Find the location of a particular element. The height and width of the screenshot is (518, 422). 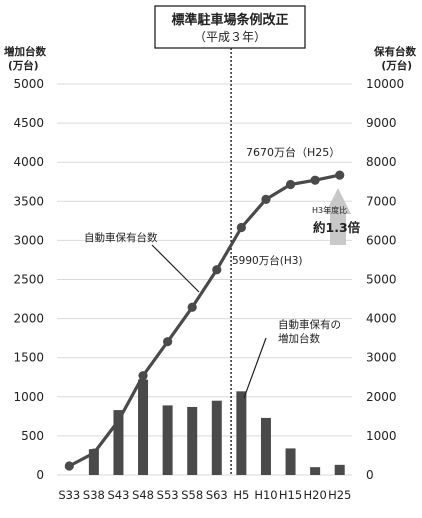

x-tick-label: H15 is located at coordinates (290, 495).